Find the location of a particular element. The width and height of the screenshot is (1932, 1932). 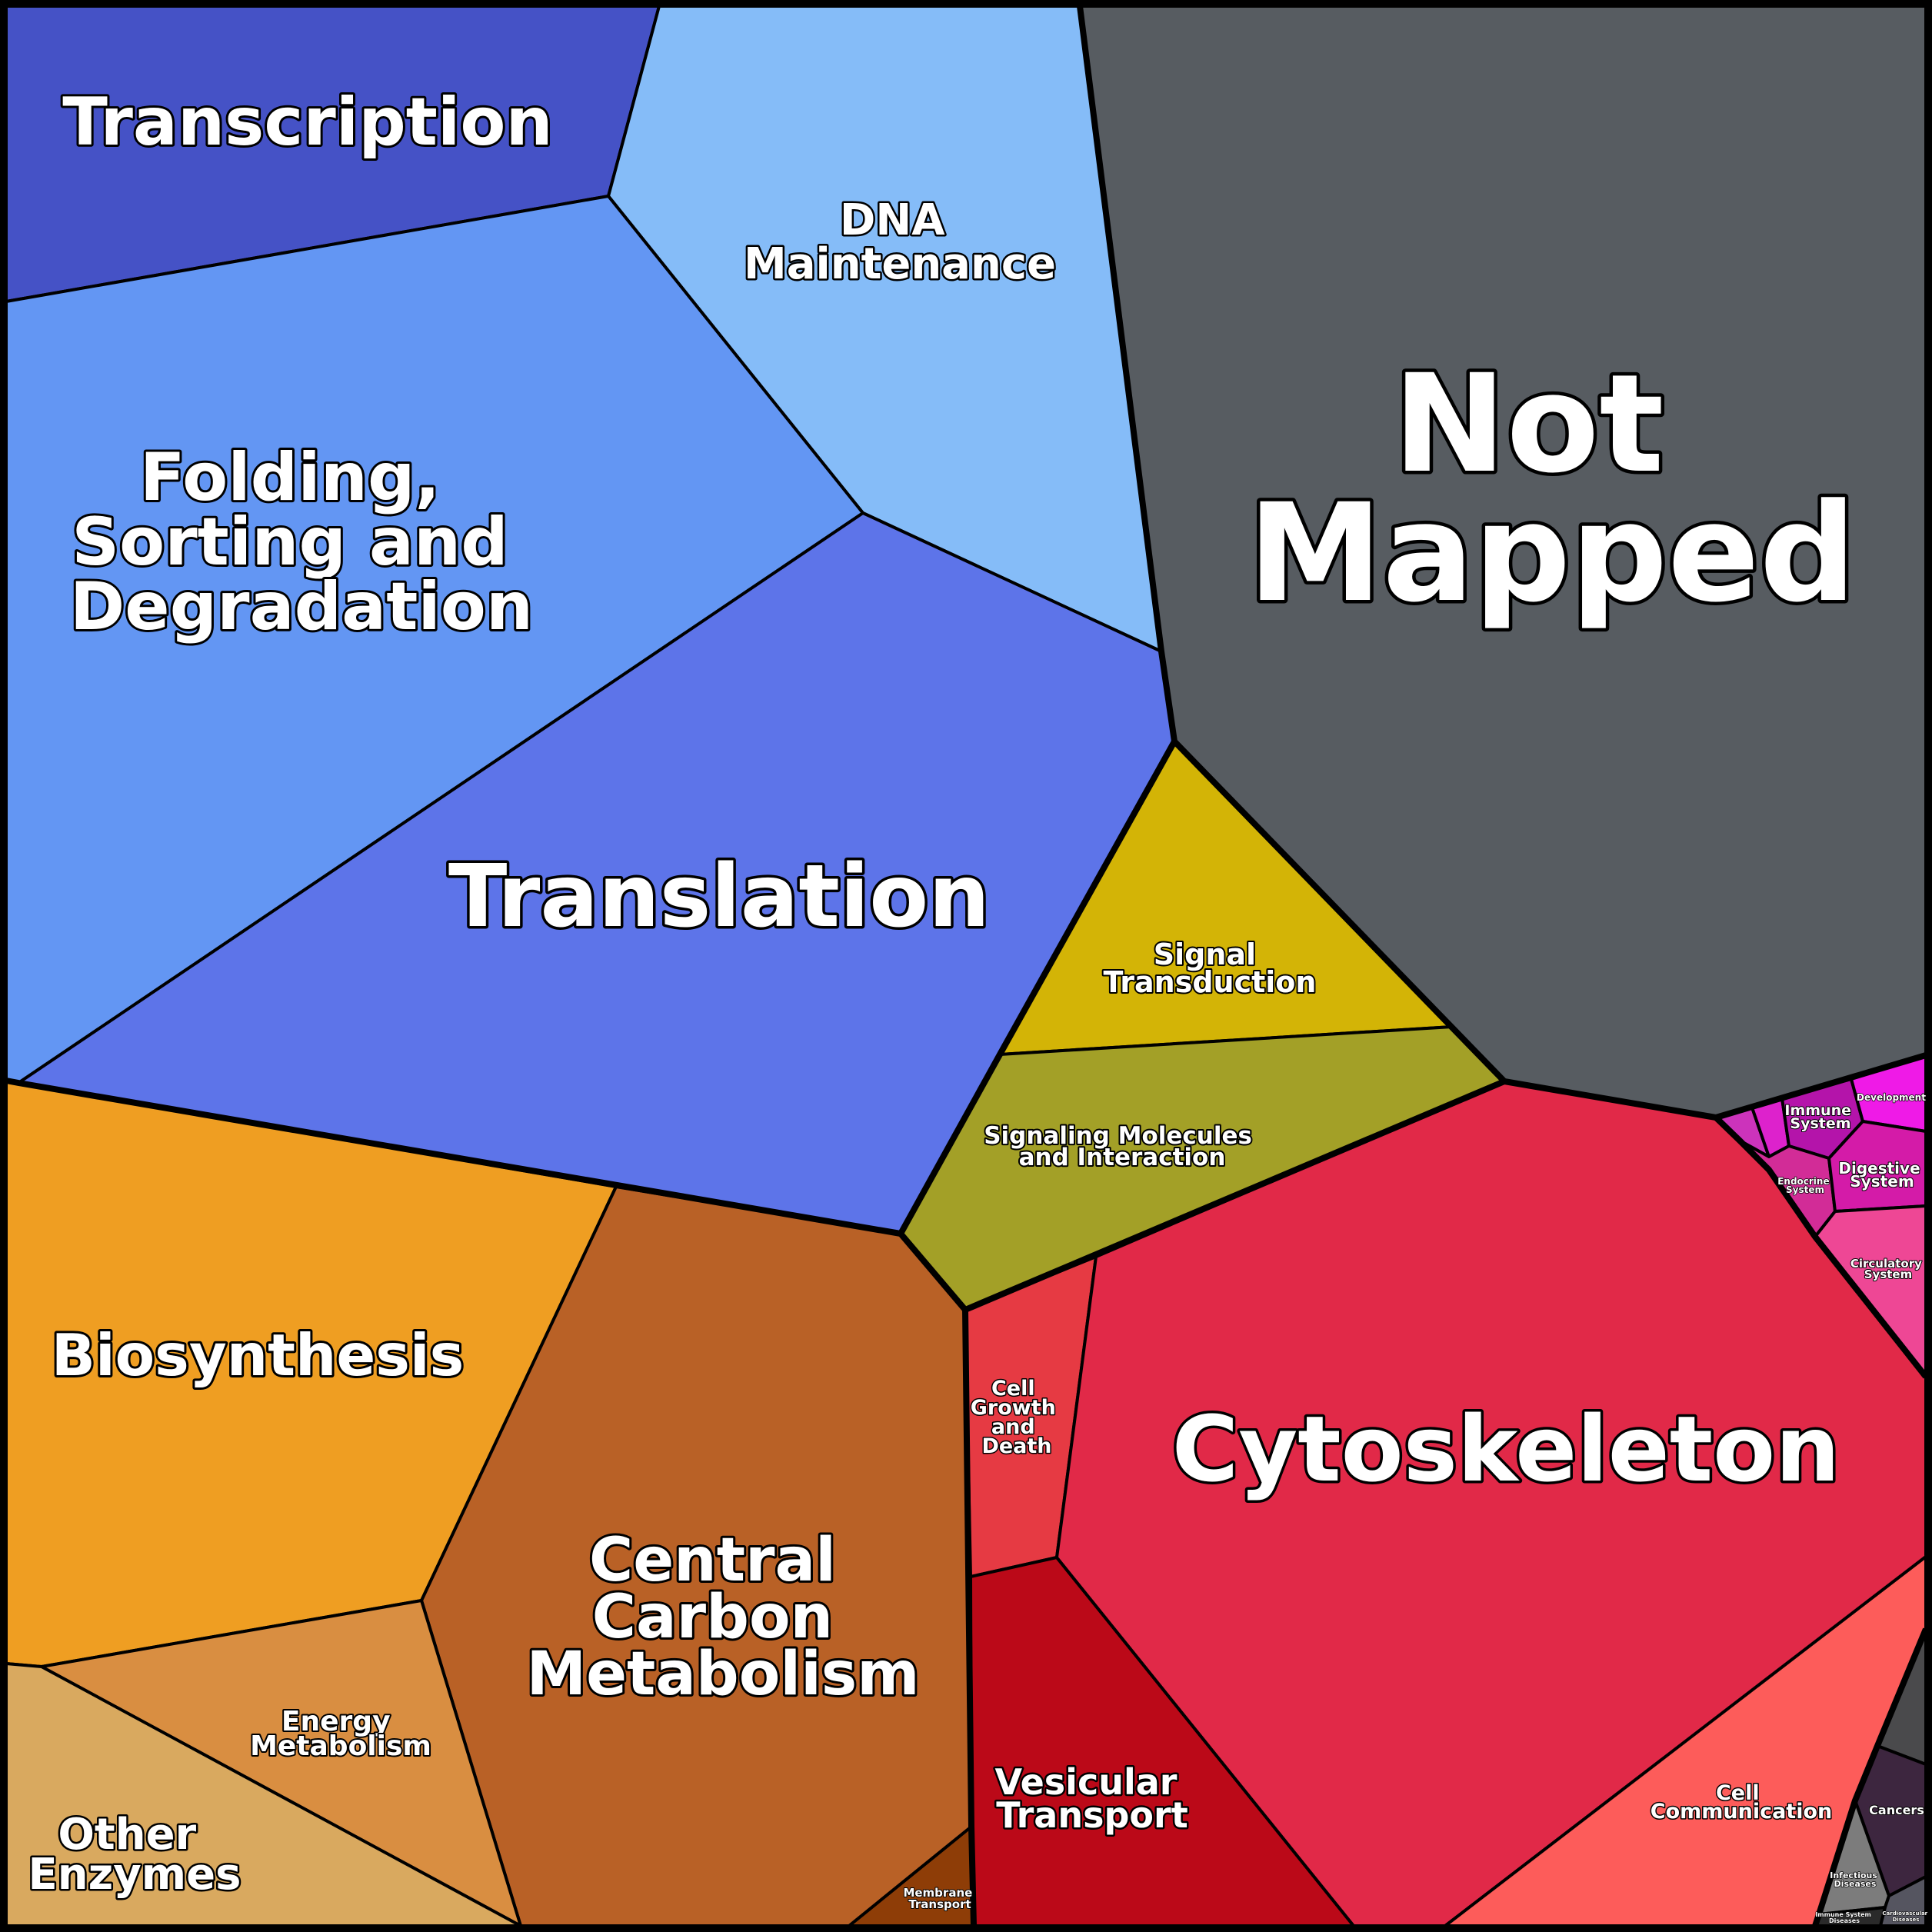

label-biosynthesis: Biosynthesis is located at coordinates (258, 1355).